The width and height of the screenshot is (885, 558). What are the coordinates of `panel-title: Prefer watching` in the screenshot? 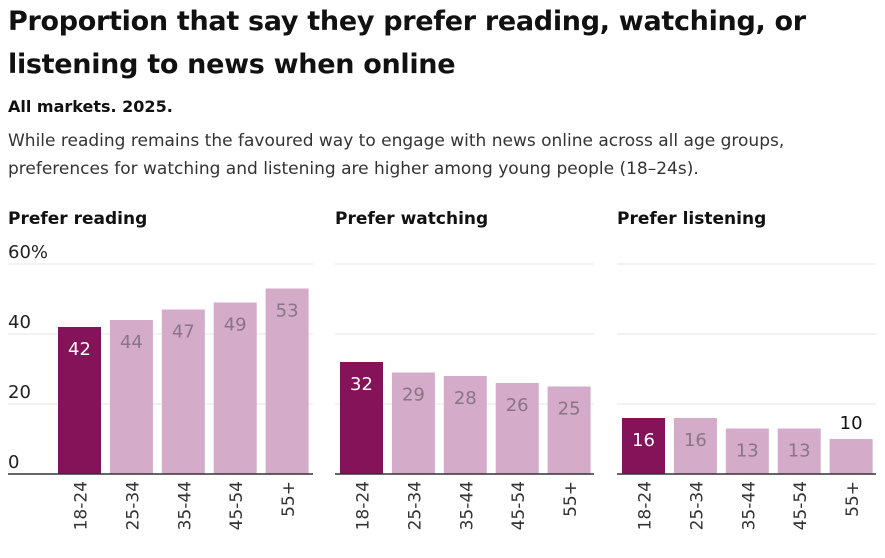 It's located at (411, 219).